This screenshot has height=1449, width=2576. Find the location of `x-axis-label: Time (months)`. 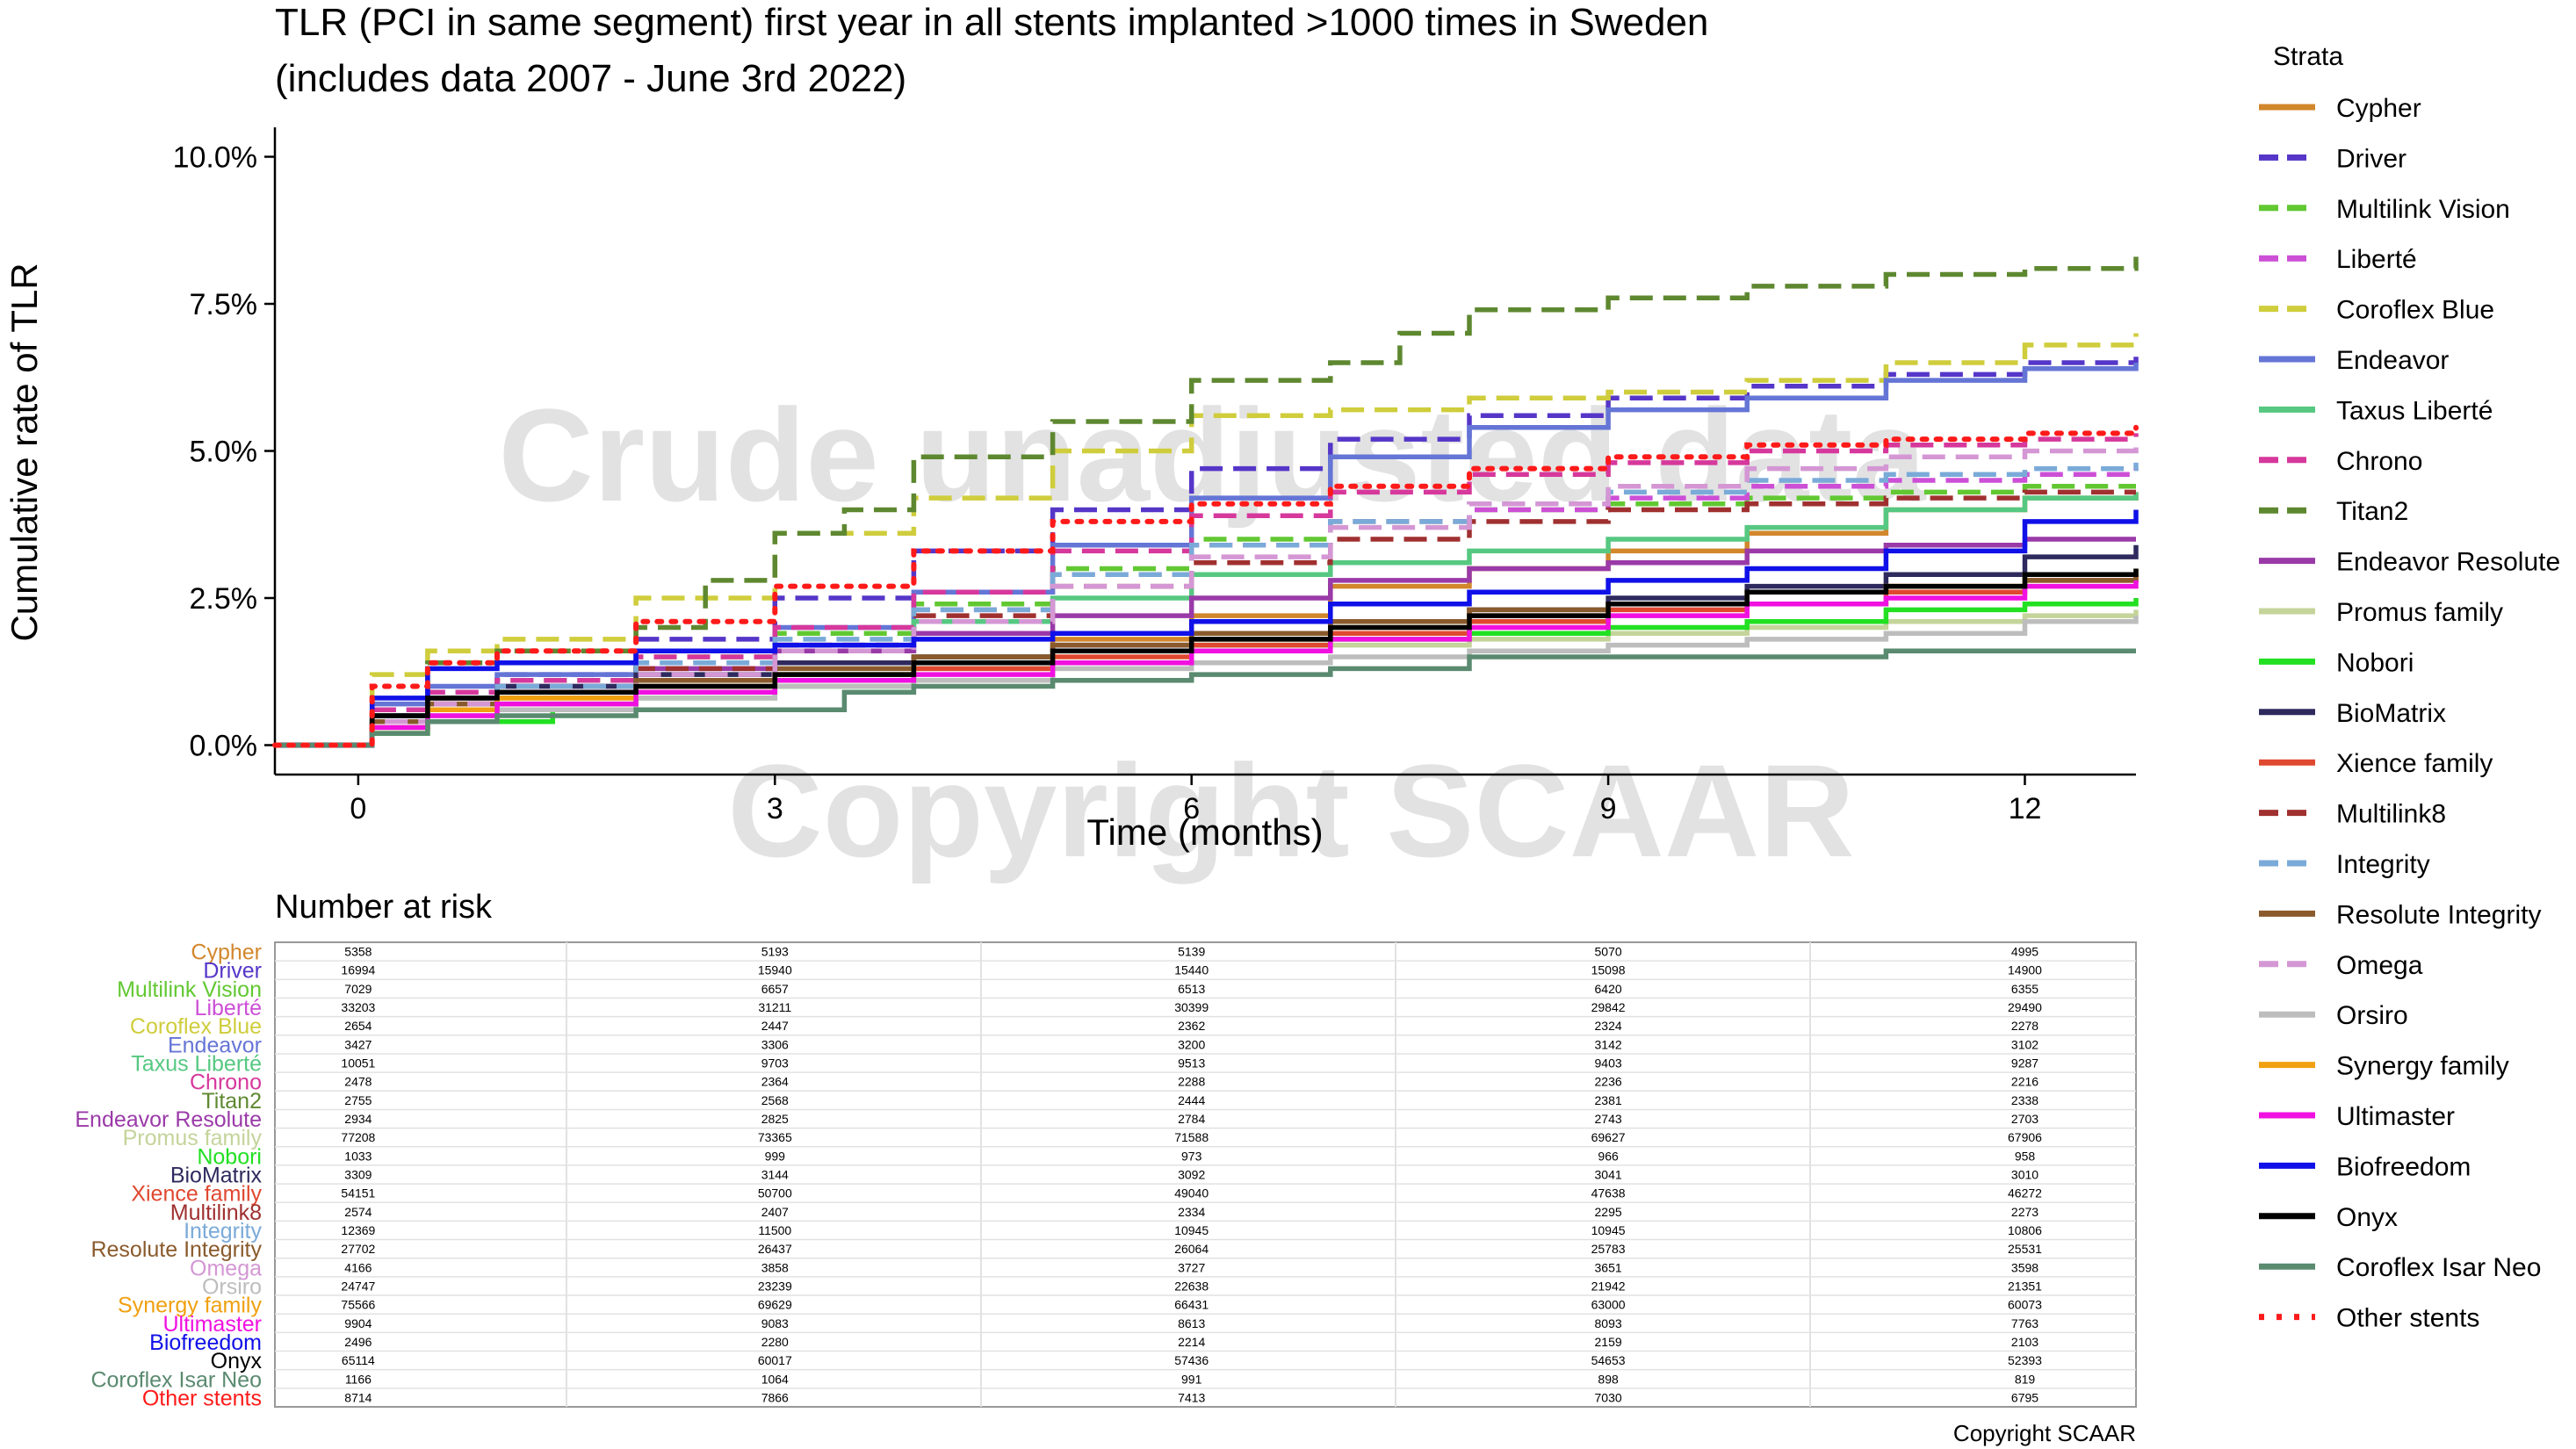

x-axis-label: Time (months) is located at coordinates (1204, 832).